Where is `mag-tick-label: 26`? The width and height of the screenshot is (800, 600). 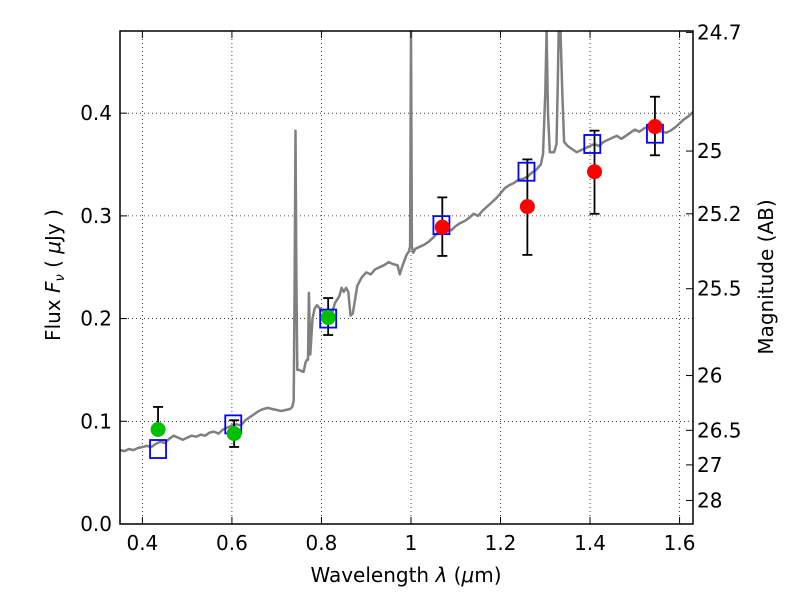 mag-tick-label: 26 is located at coordinates (709, 376).